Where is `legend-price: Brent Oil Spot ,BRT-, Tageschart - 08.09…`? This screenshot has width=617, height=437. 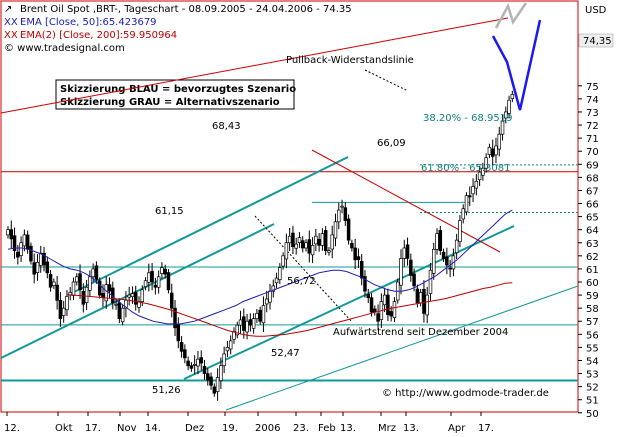 legend-price: Brent Oil Spot ,BRT-, Tageschart - 08.09… is located at coordinates (186, 9).